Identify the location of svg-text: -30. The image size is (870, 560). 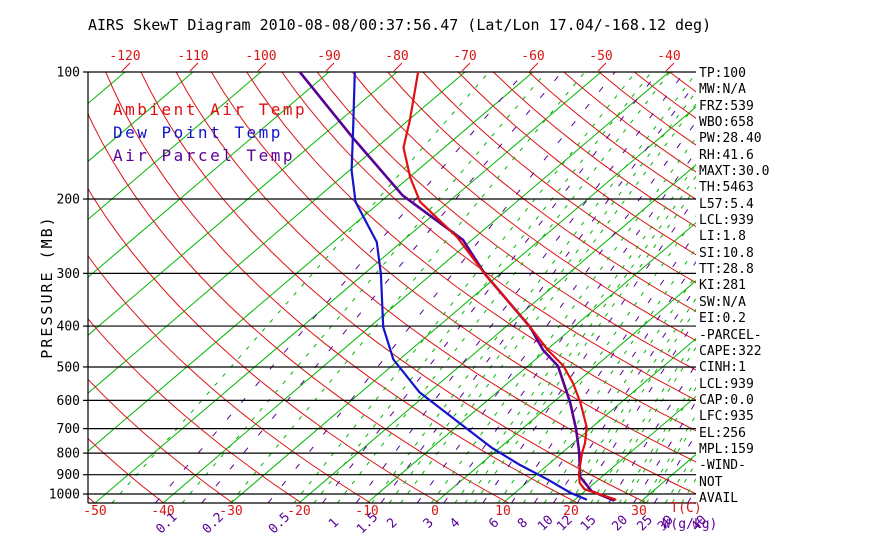
(230, 511).